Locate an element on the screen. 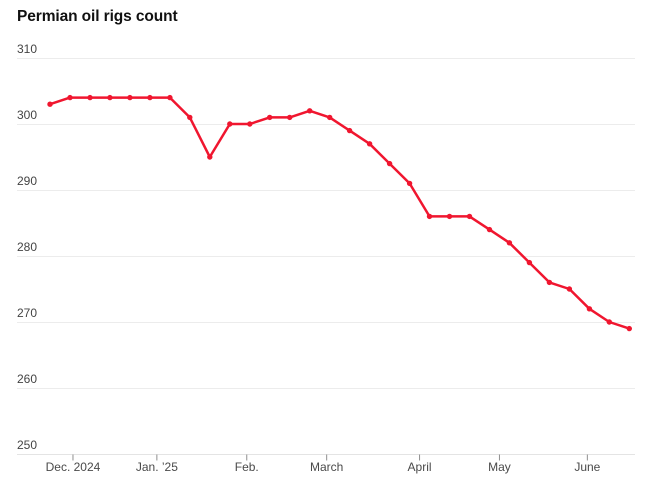 Image resolution: width=654 pixels, height=483 pixels. y-tick-label: 250 is located at coordinates (27, 445).